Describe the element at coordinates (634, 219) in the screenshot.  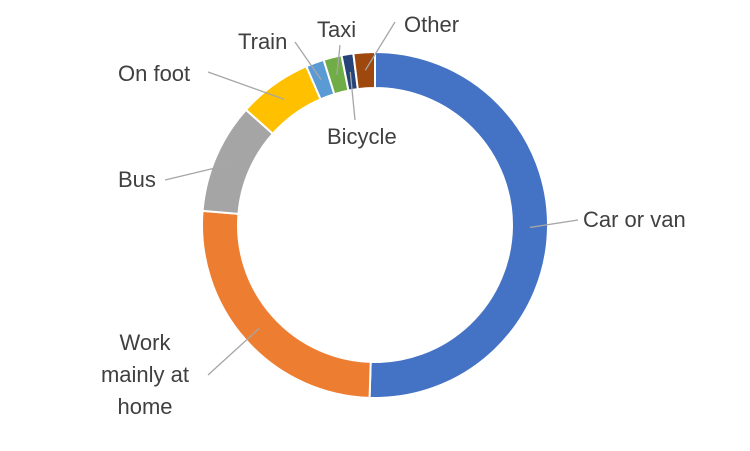
I see `data-label: Car or van` at that location.